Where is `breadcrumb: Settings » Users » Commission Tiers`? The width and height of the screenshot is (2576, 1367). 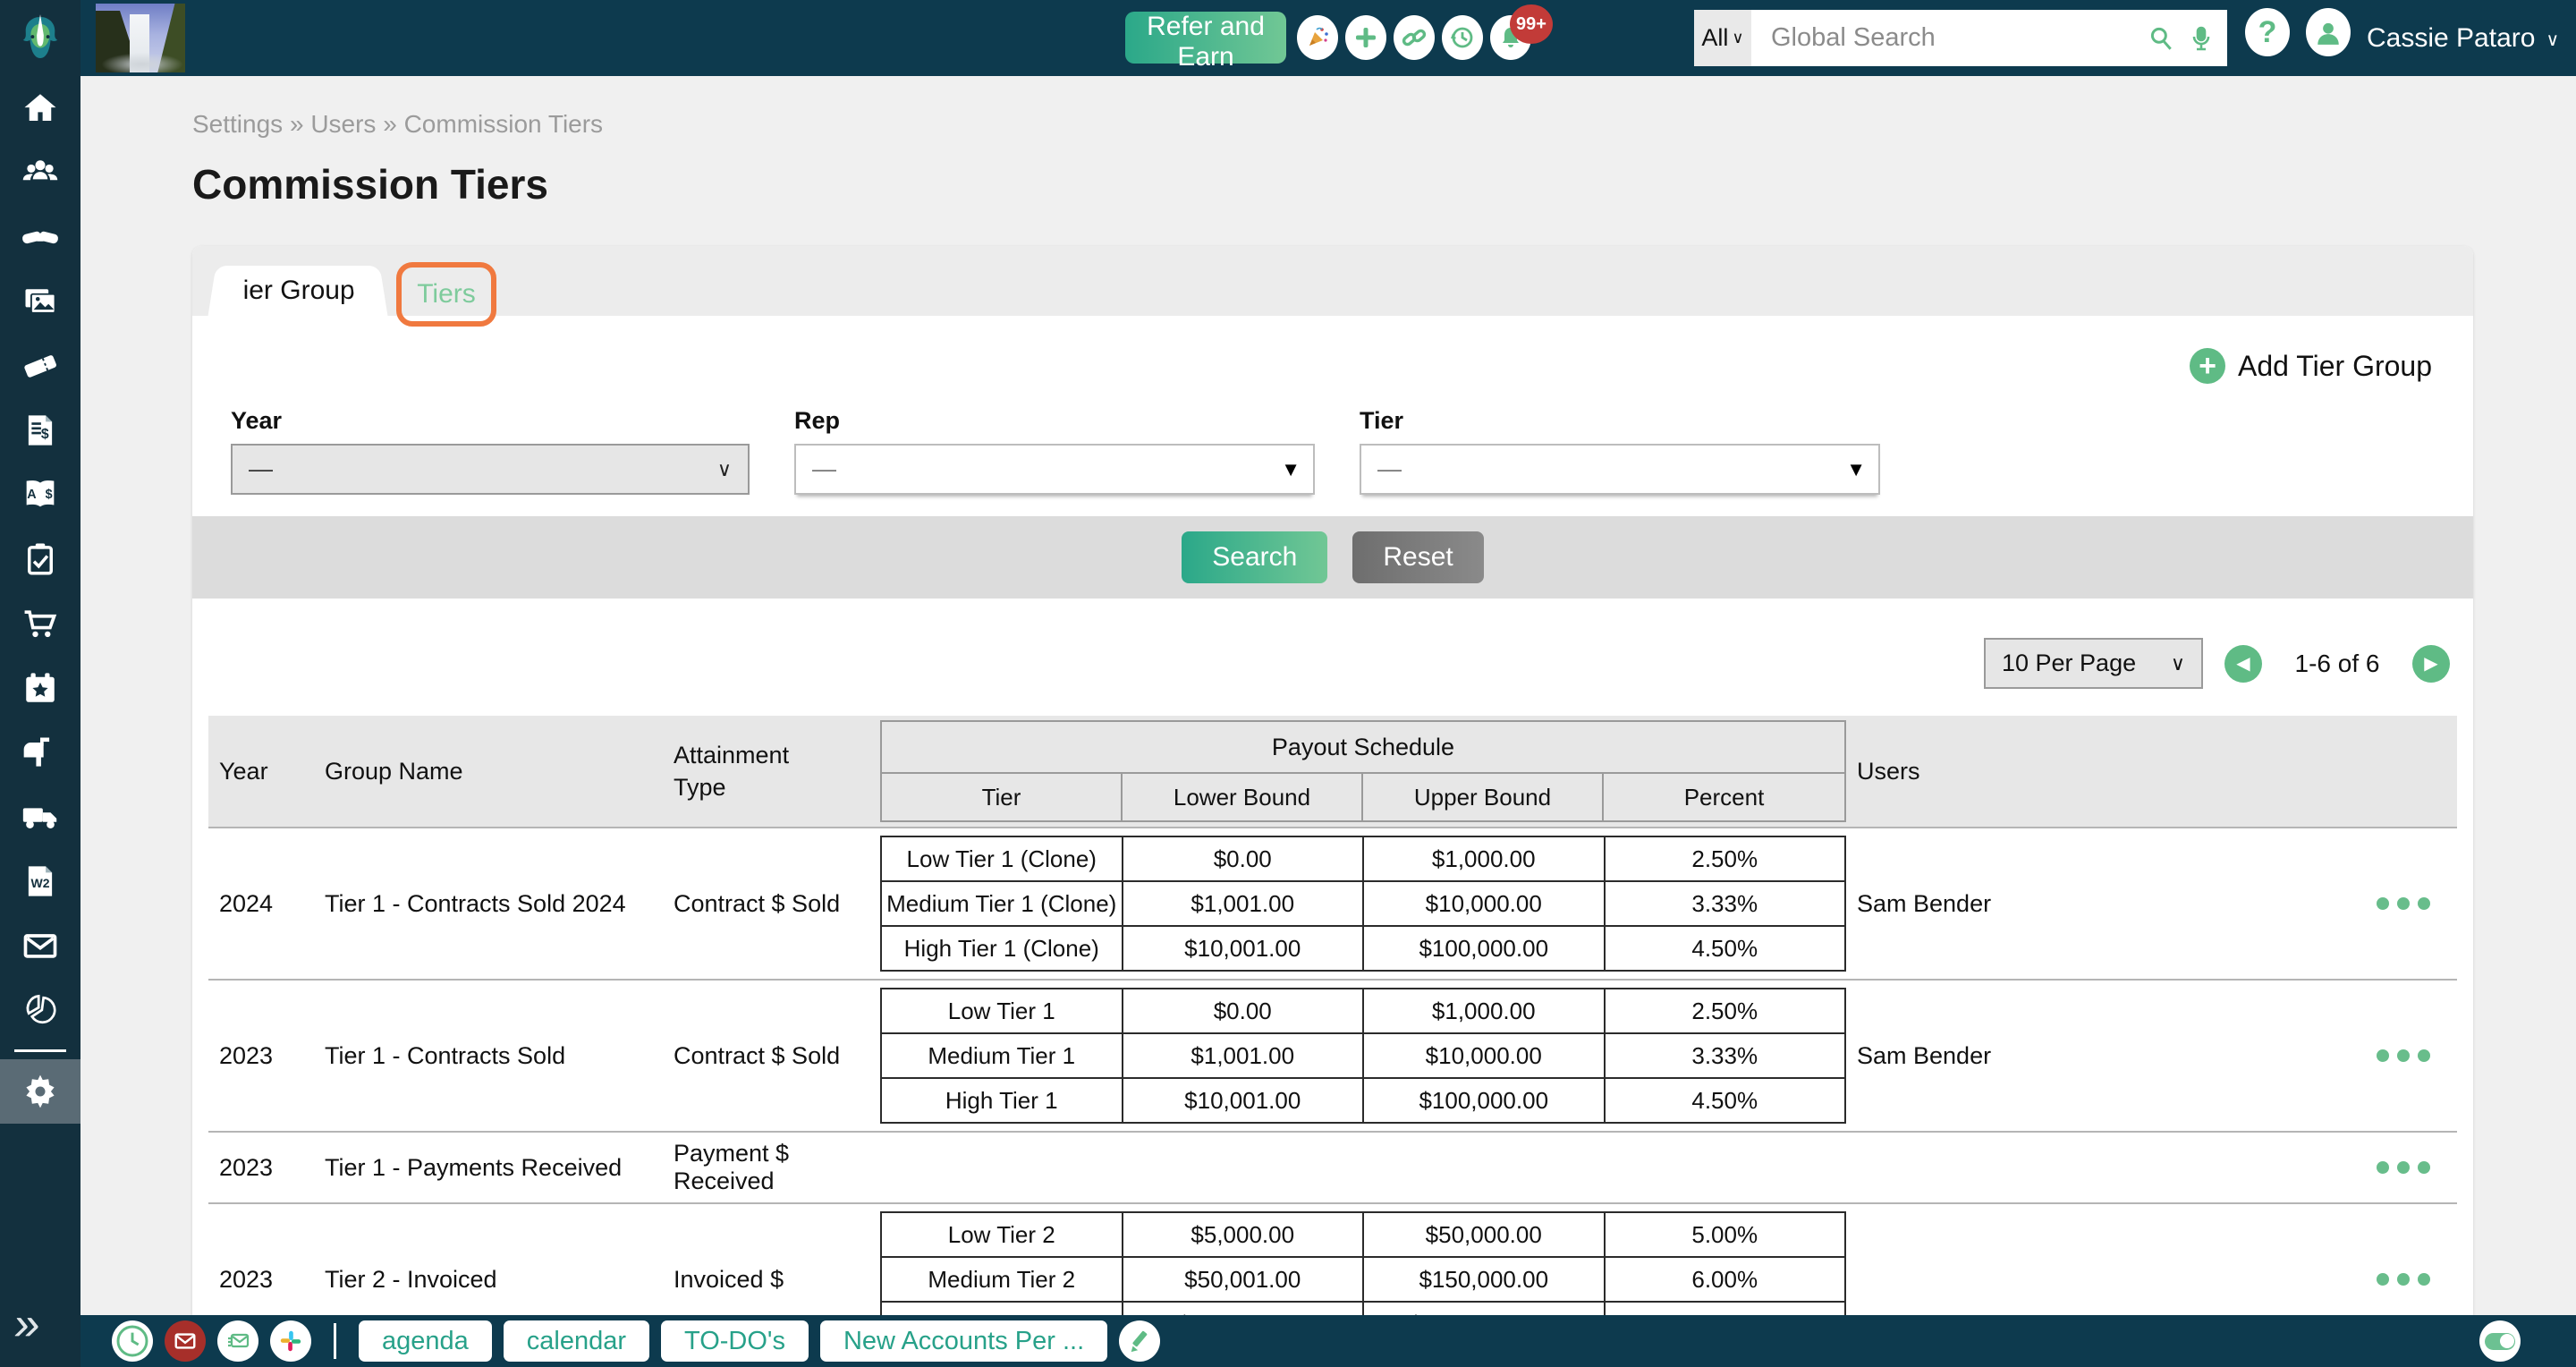 breadcrumb: Settings » Users » Commission Tiers is located at coordinates (1384, 124).